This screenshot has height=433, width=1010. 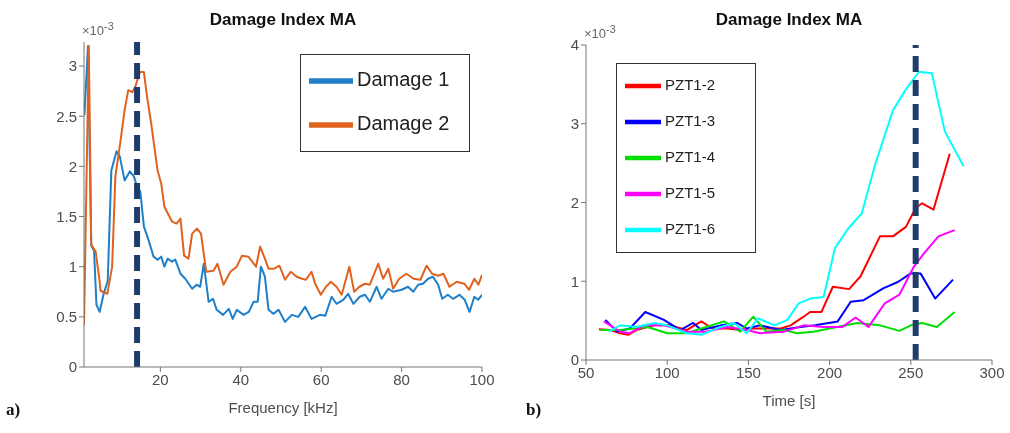 What do you see at coordinates (66, 216) in the screenshot?
I see `y-tick-label: 1.5` at bounding box center [66, 216].